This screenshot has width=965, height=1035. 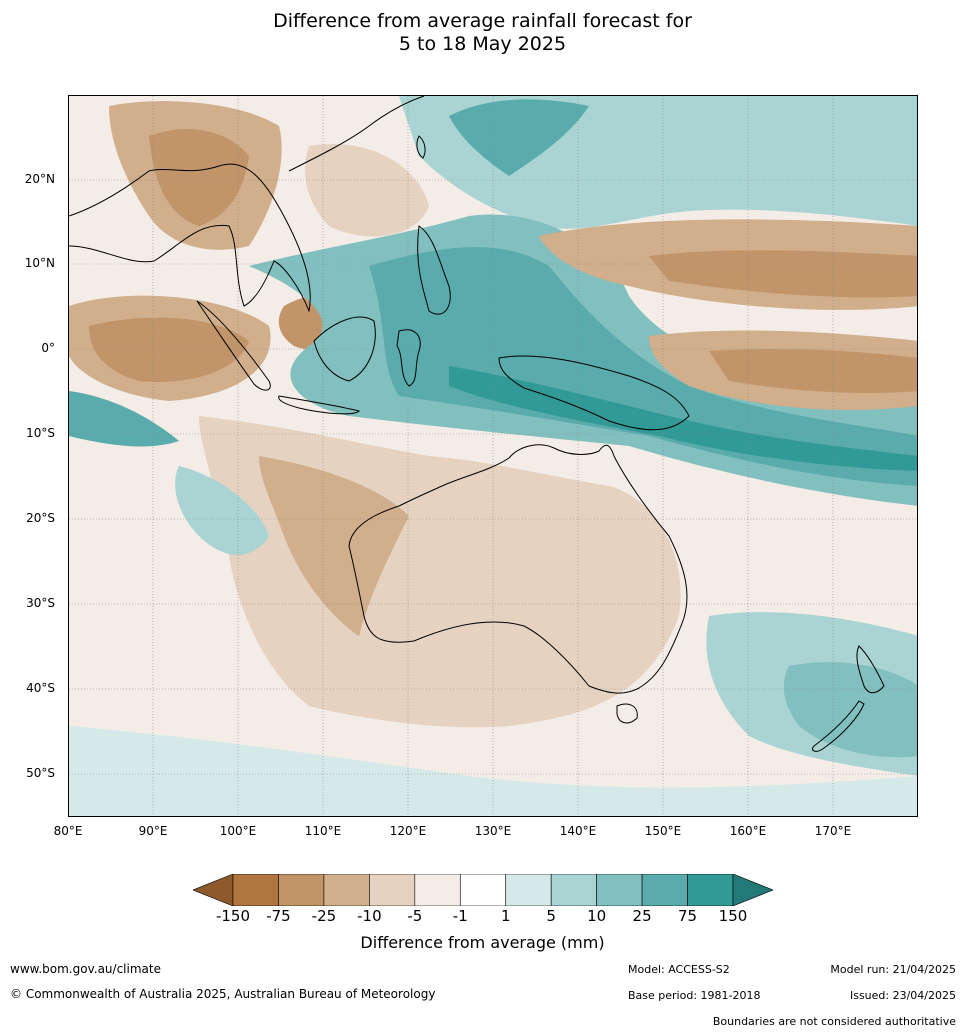 What do you see at coordinates (356, 134) in the screenshot?
I see `coastline-china-east` at bounding box center [356, 134].